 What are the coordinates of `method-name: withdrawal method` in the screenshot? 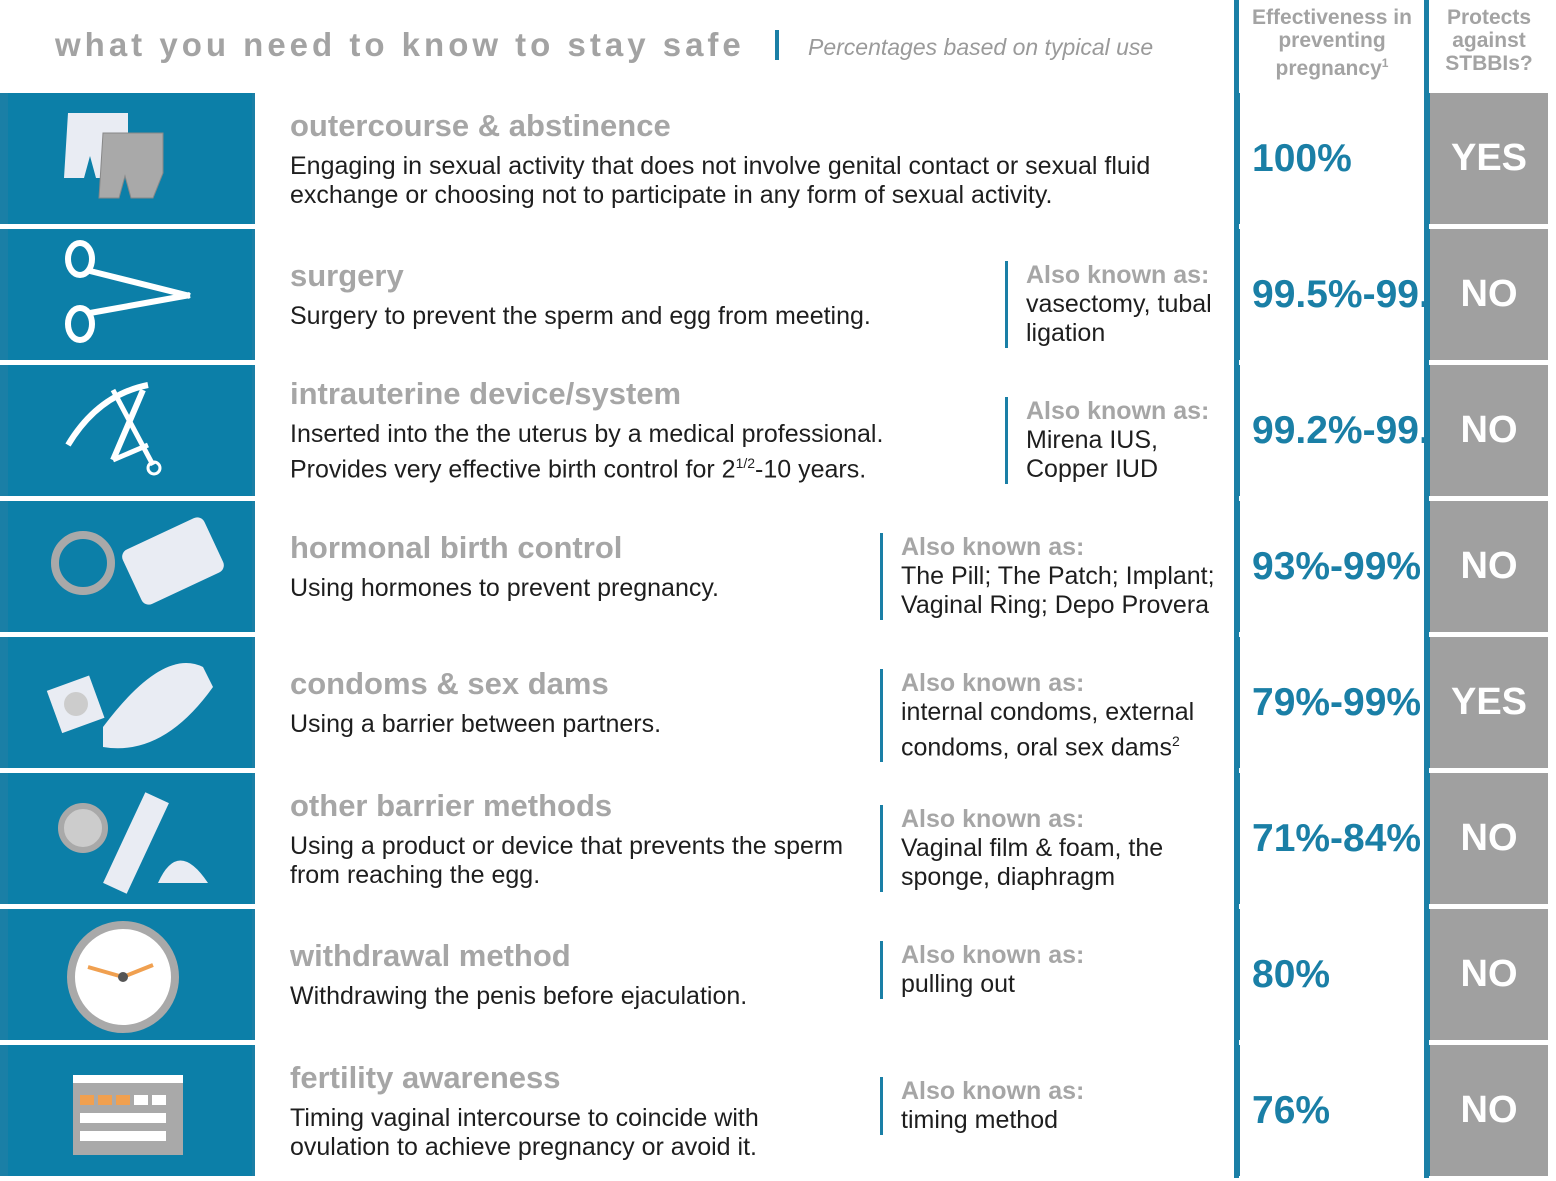 It's located at (430, 955).